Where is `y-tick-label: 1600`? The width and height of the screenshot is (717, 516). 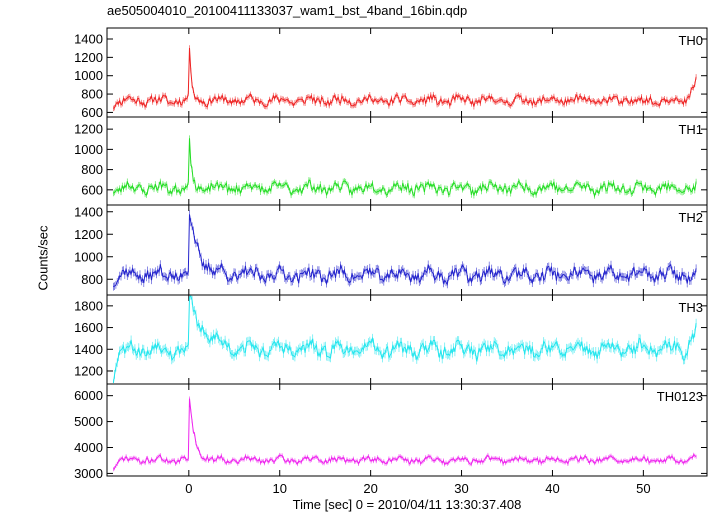
y-tick-label: 1600 is located at coordinates (88, 327).